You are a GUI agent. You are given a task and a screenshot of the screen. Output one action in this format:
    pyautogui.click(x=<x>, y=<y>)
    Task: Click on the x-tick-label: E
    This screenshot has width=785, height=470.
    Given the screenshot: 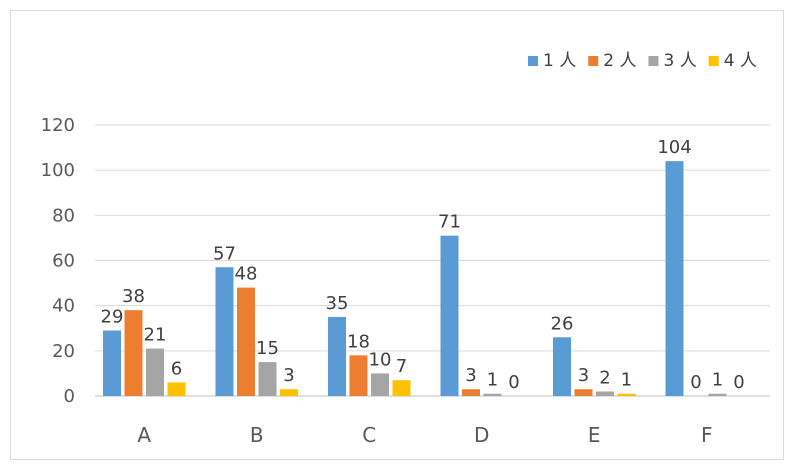 What is the action you would take?
    pyautogui.click(x=594, y=435)
    